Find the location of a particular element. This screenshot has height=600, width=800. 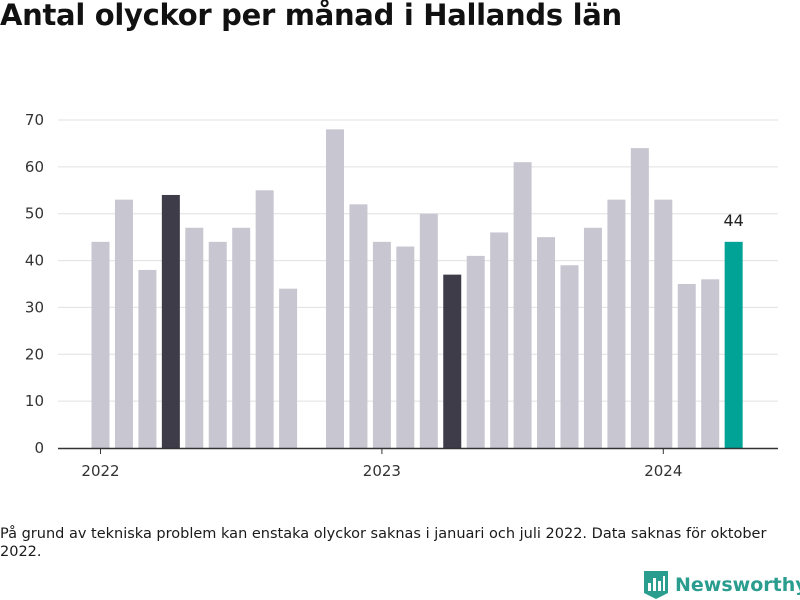

x-tick-label: 2023 is located at coordinates (382, 471).